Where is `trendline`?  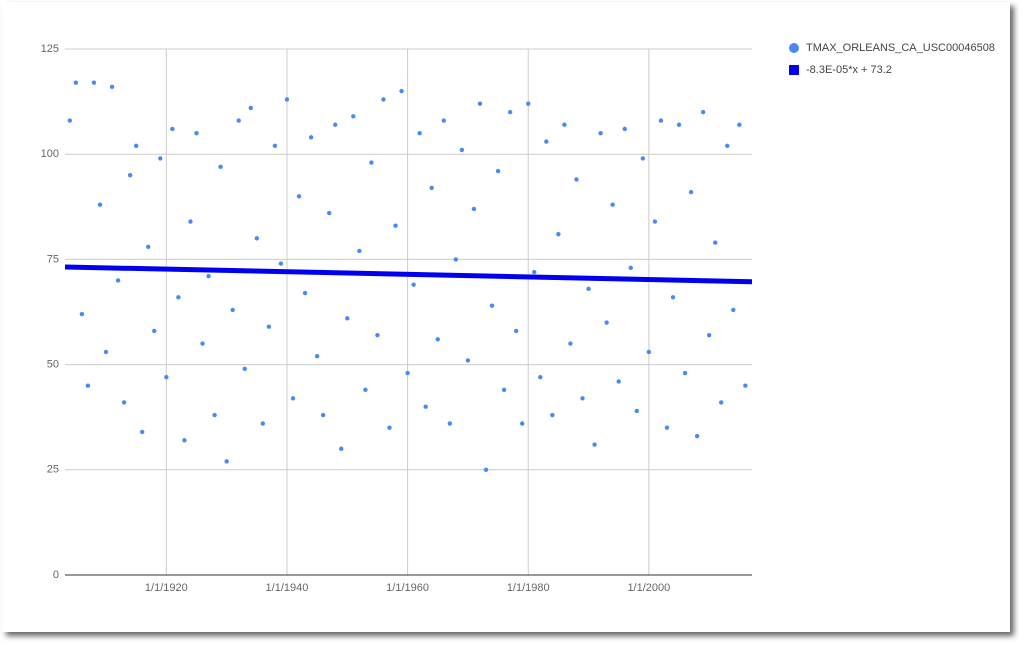
trendline is located at coordinates (408, 274).